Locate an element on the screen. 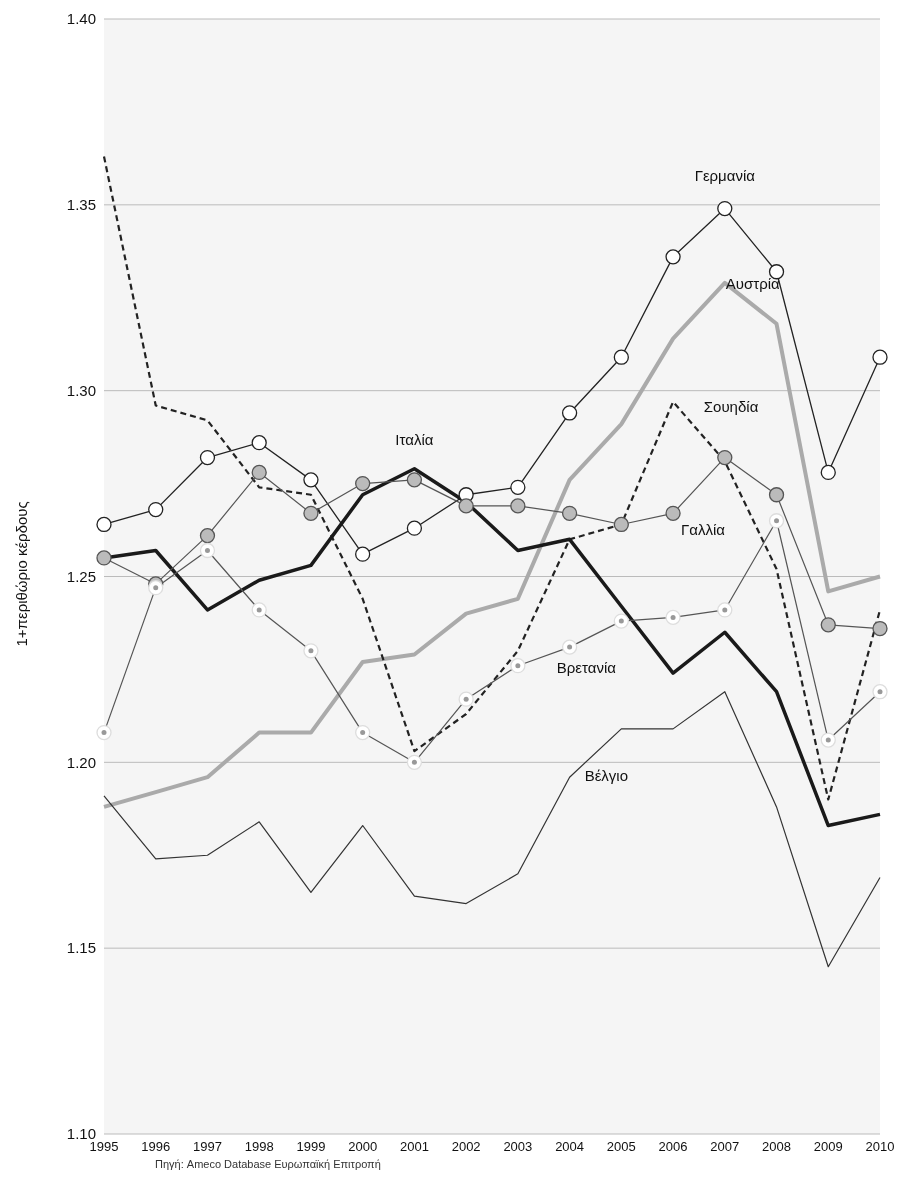 The image size is (908, 1191). series-label: Βρετανία is located at coordinates (586, 668).